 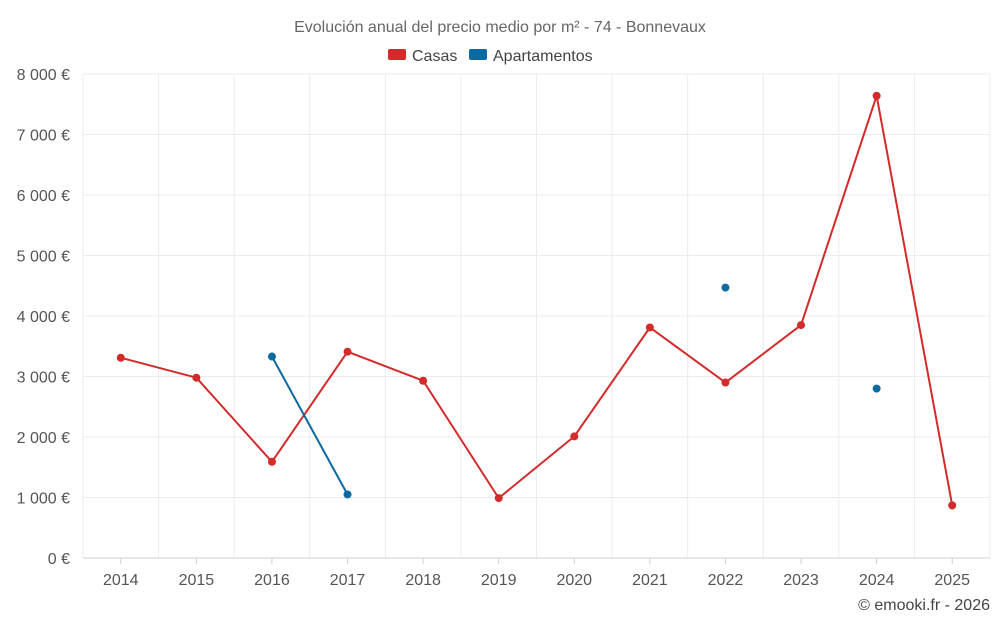 I want to click on legend-item-casas: Casas, so click(x=422, y=56).